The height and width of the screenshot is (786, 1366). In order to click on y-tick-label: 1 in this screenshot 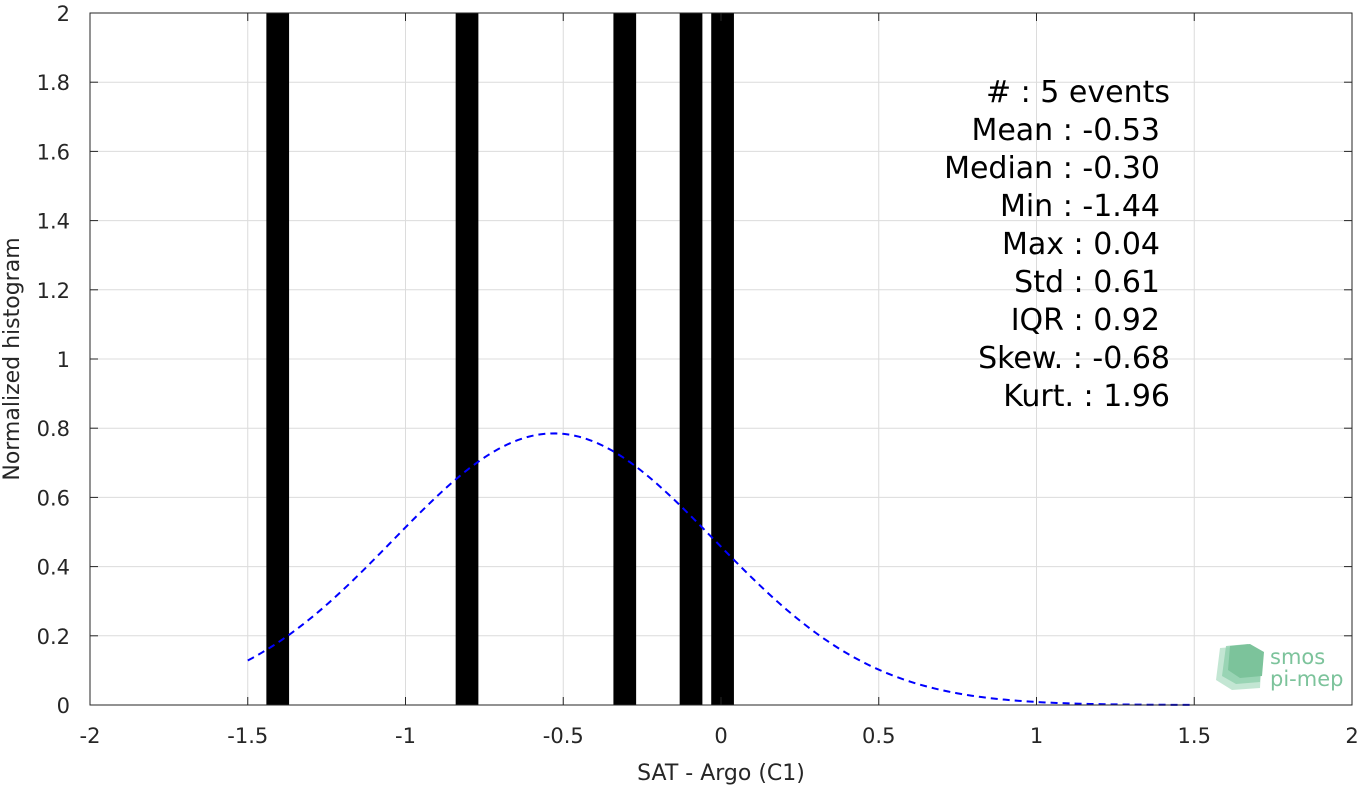, I will do `click(63, 360)`.